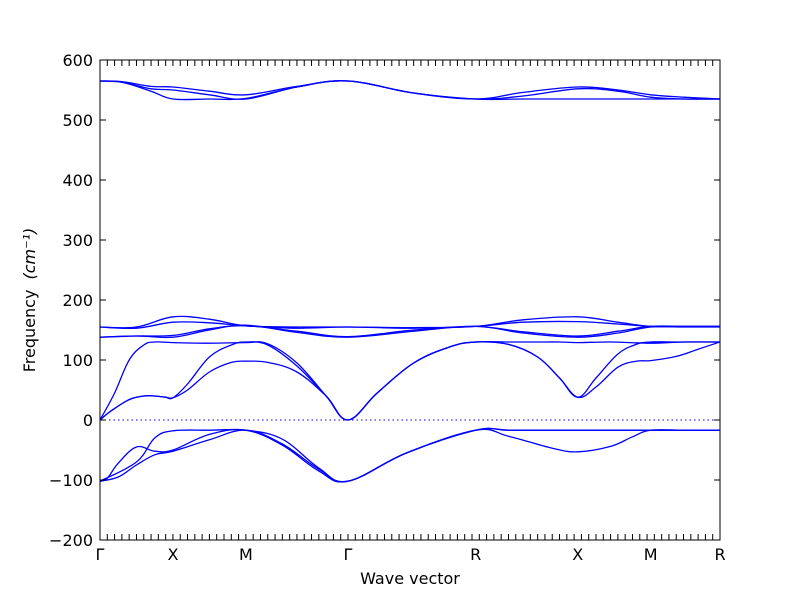  What do you see at coordinates (71, 540) in the screenshot?
I see `y-tick-label: −200` at bounding box center [71, 540].